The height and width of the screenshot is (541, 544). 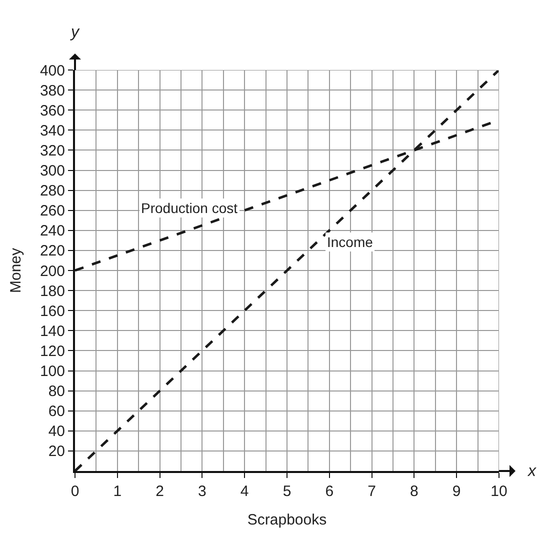 I want to click on y-tick-label: 400, so click(x=52, y=71).